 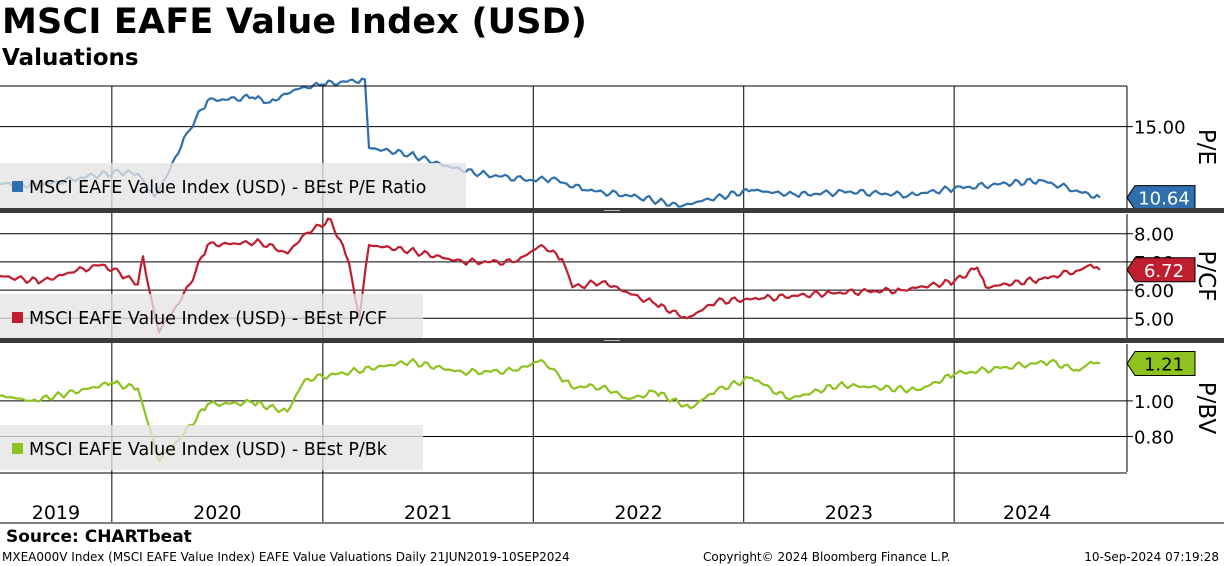 What do you see at coordinates (1206, 408) in the screenshot?
I see `pbv-axis-label: P/BV` at bounding box center [1206, 408].